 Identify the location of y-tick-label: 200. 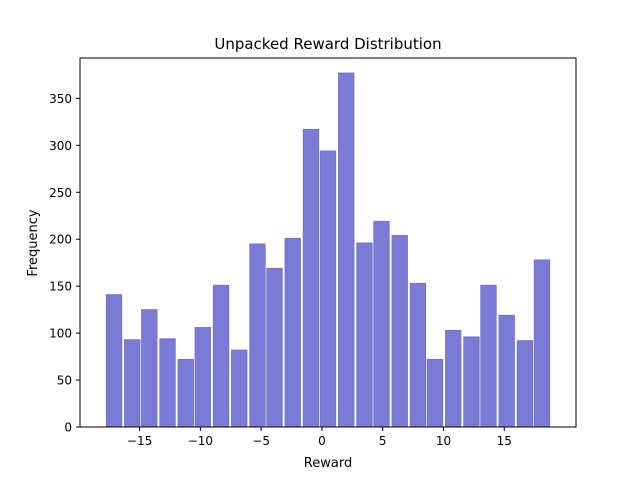
(60, 240).